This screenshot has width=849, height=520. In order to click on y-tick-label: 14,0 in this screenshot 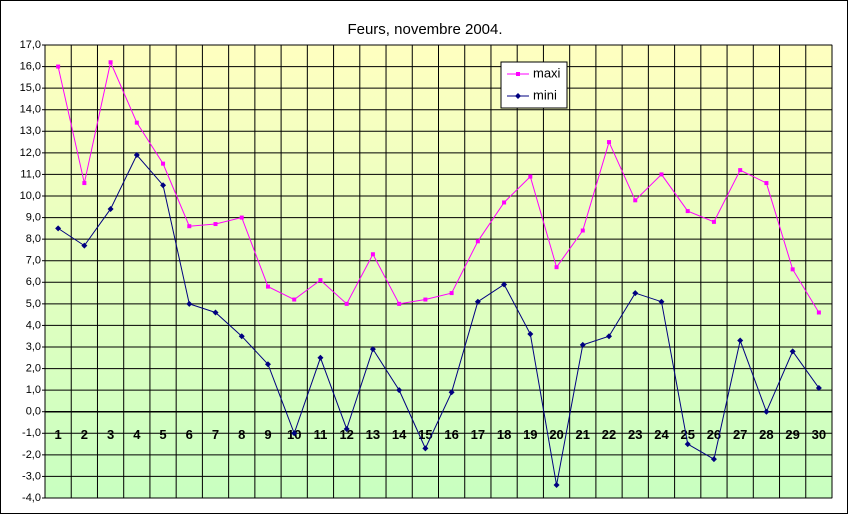, I will do `click(30, 110)`.